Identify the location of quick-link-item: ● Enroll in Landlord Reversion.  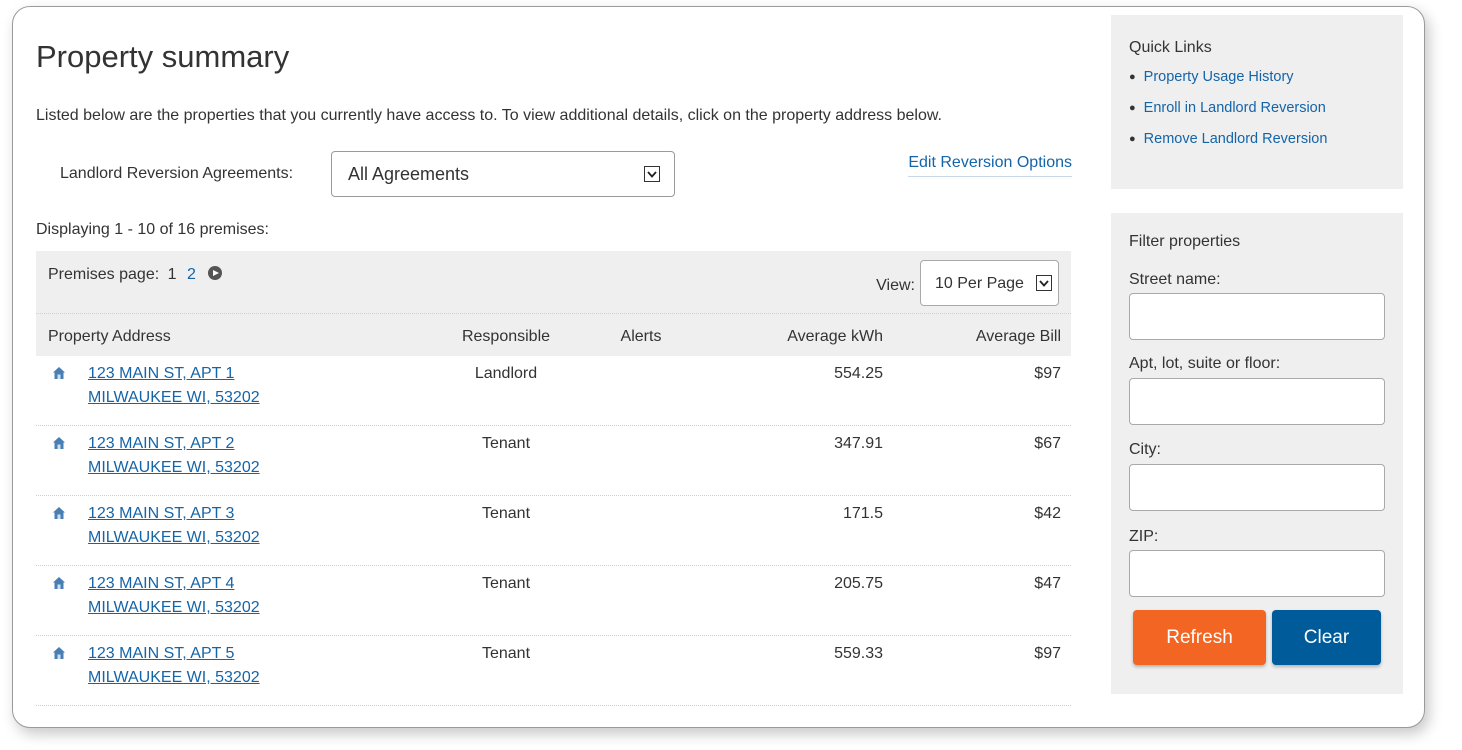
(1227, 108).